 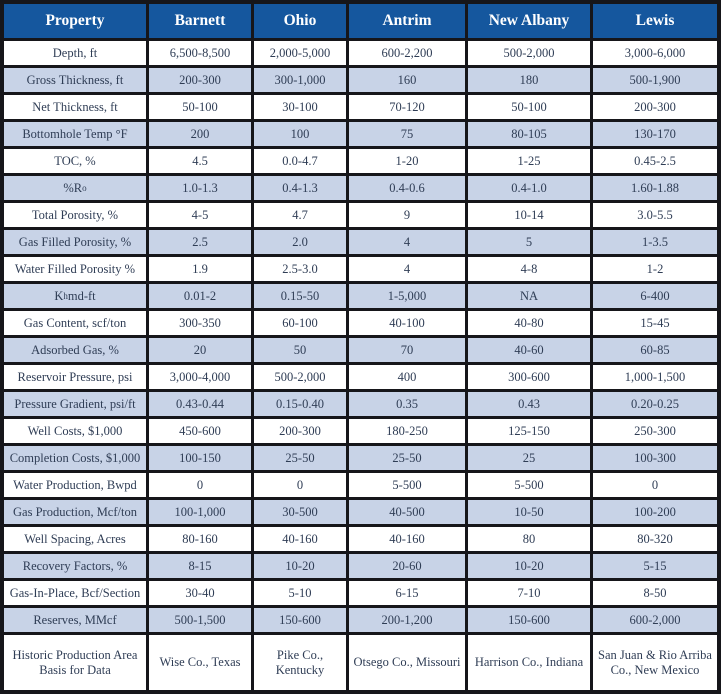 What do you see at coordinates (300, 215) in the screenshot?
I see `cell-ohio-r7: 4.7` at bounding box center [300, 215].